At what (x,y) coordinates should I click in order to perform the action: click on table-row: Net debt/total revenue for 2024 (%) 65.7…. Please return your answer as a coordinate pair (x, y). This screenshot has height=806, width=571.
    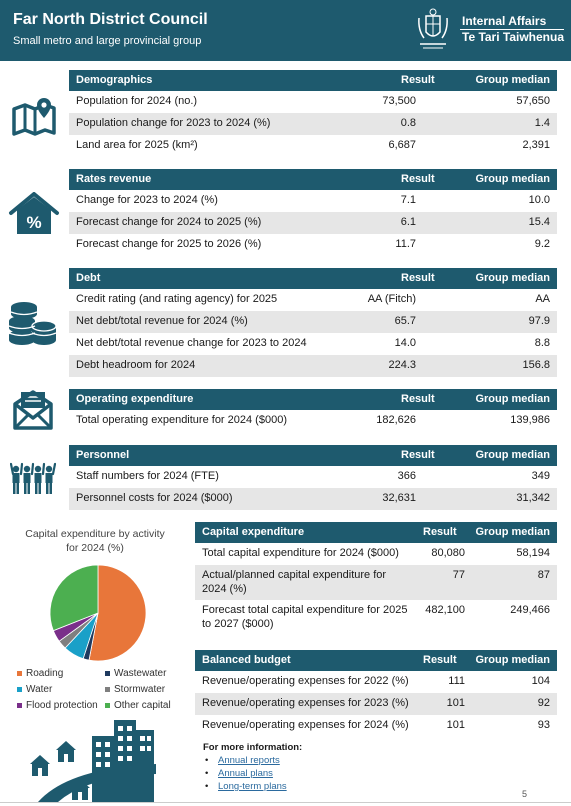
    Looking at the image, I should click on (313, 322).